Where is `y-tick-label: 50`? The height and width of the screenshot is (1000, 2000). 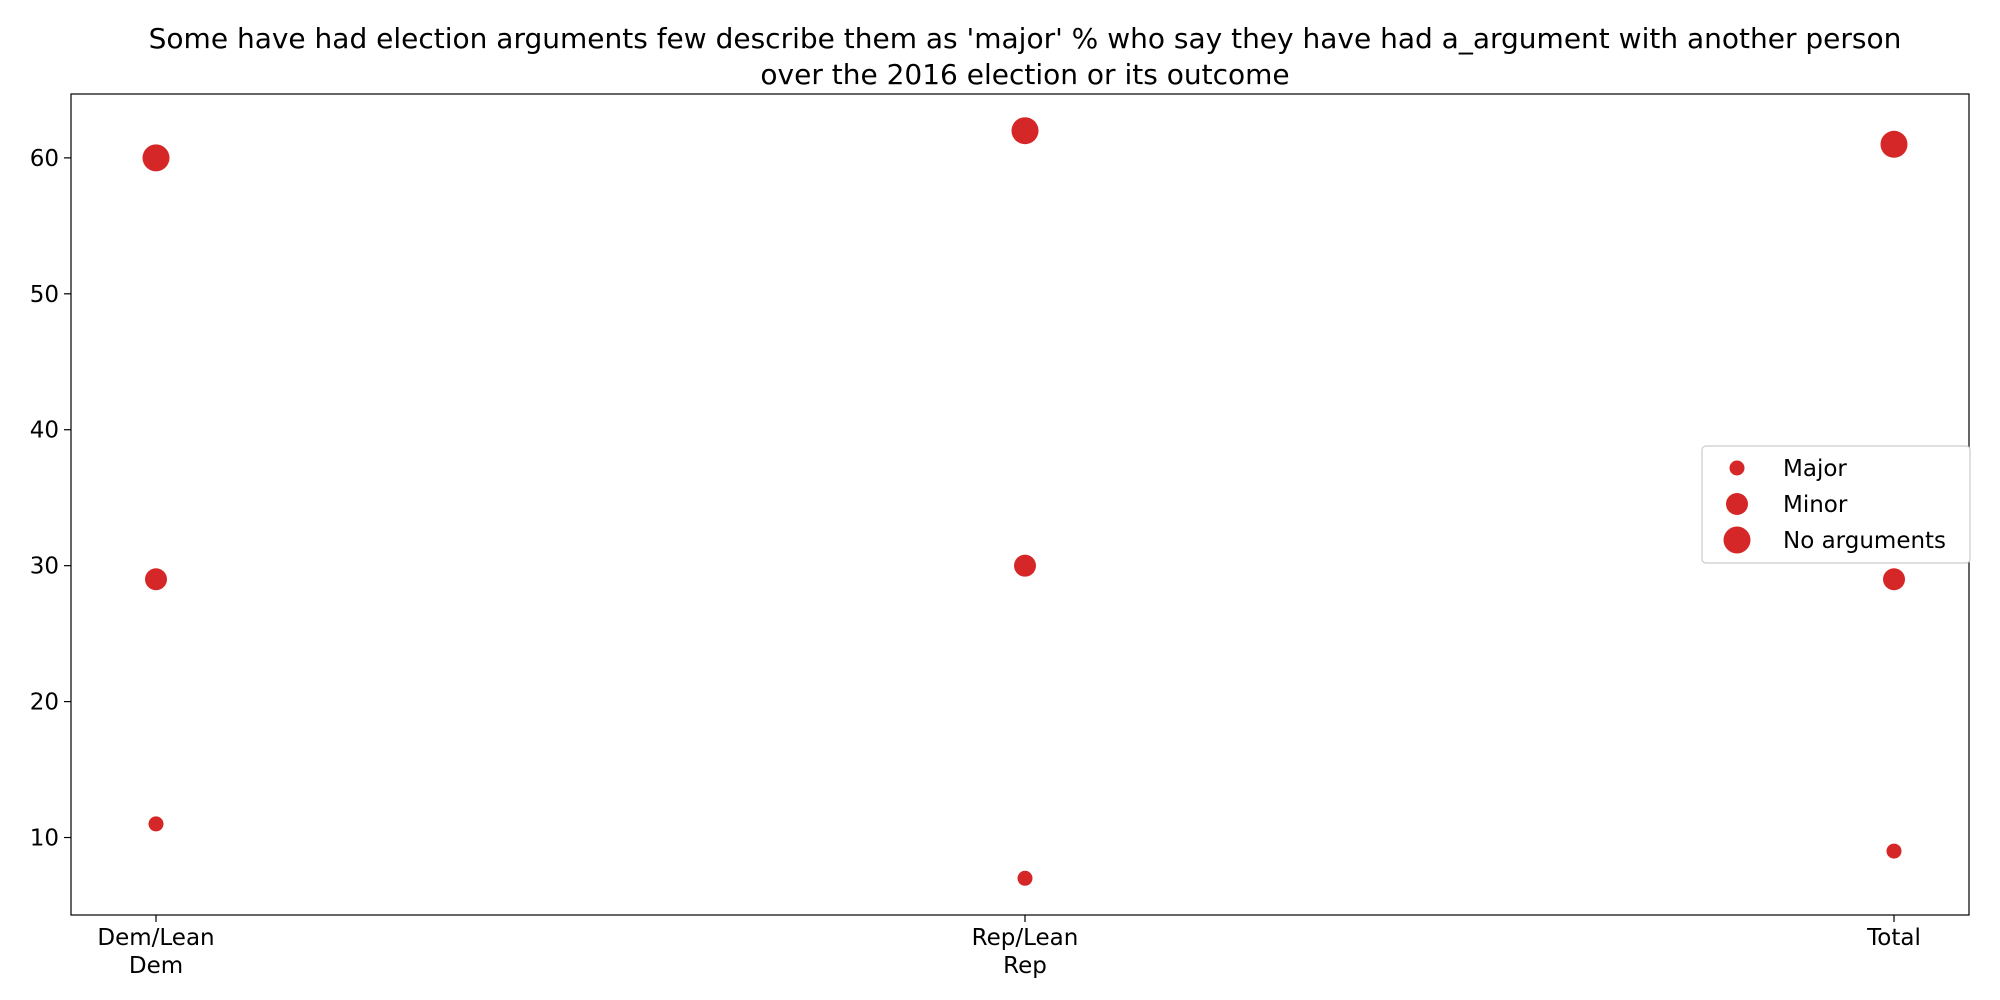 y-tick-label: 50 is located at coordinates (44, 295).